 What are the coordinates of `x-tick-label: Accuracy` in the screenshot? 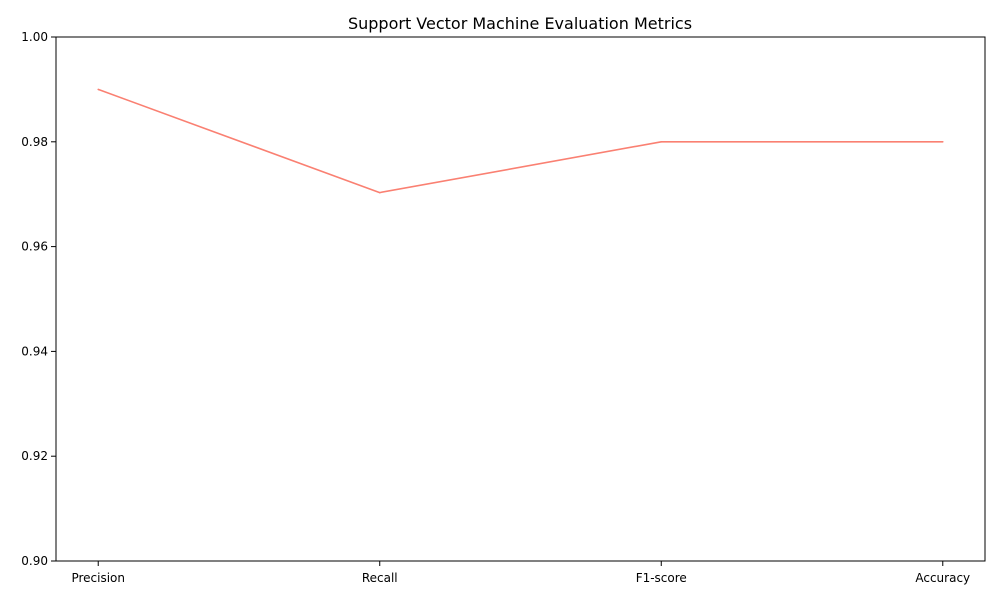 It's located at (942, 578).